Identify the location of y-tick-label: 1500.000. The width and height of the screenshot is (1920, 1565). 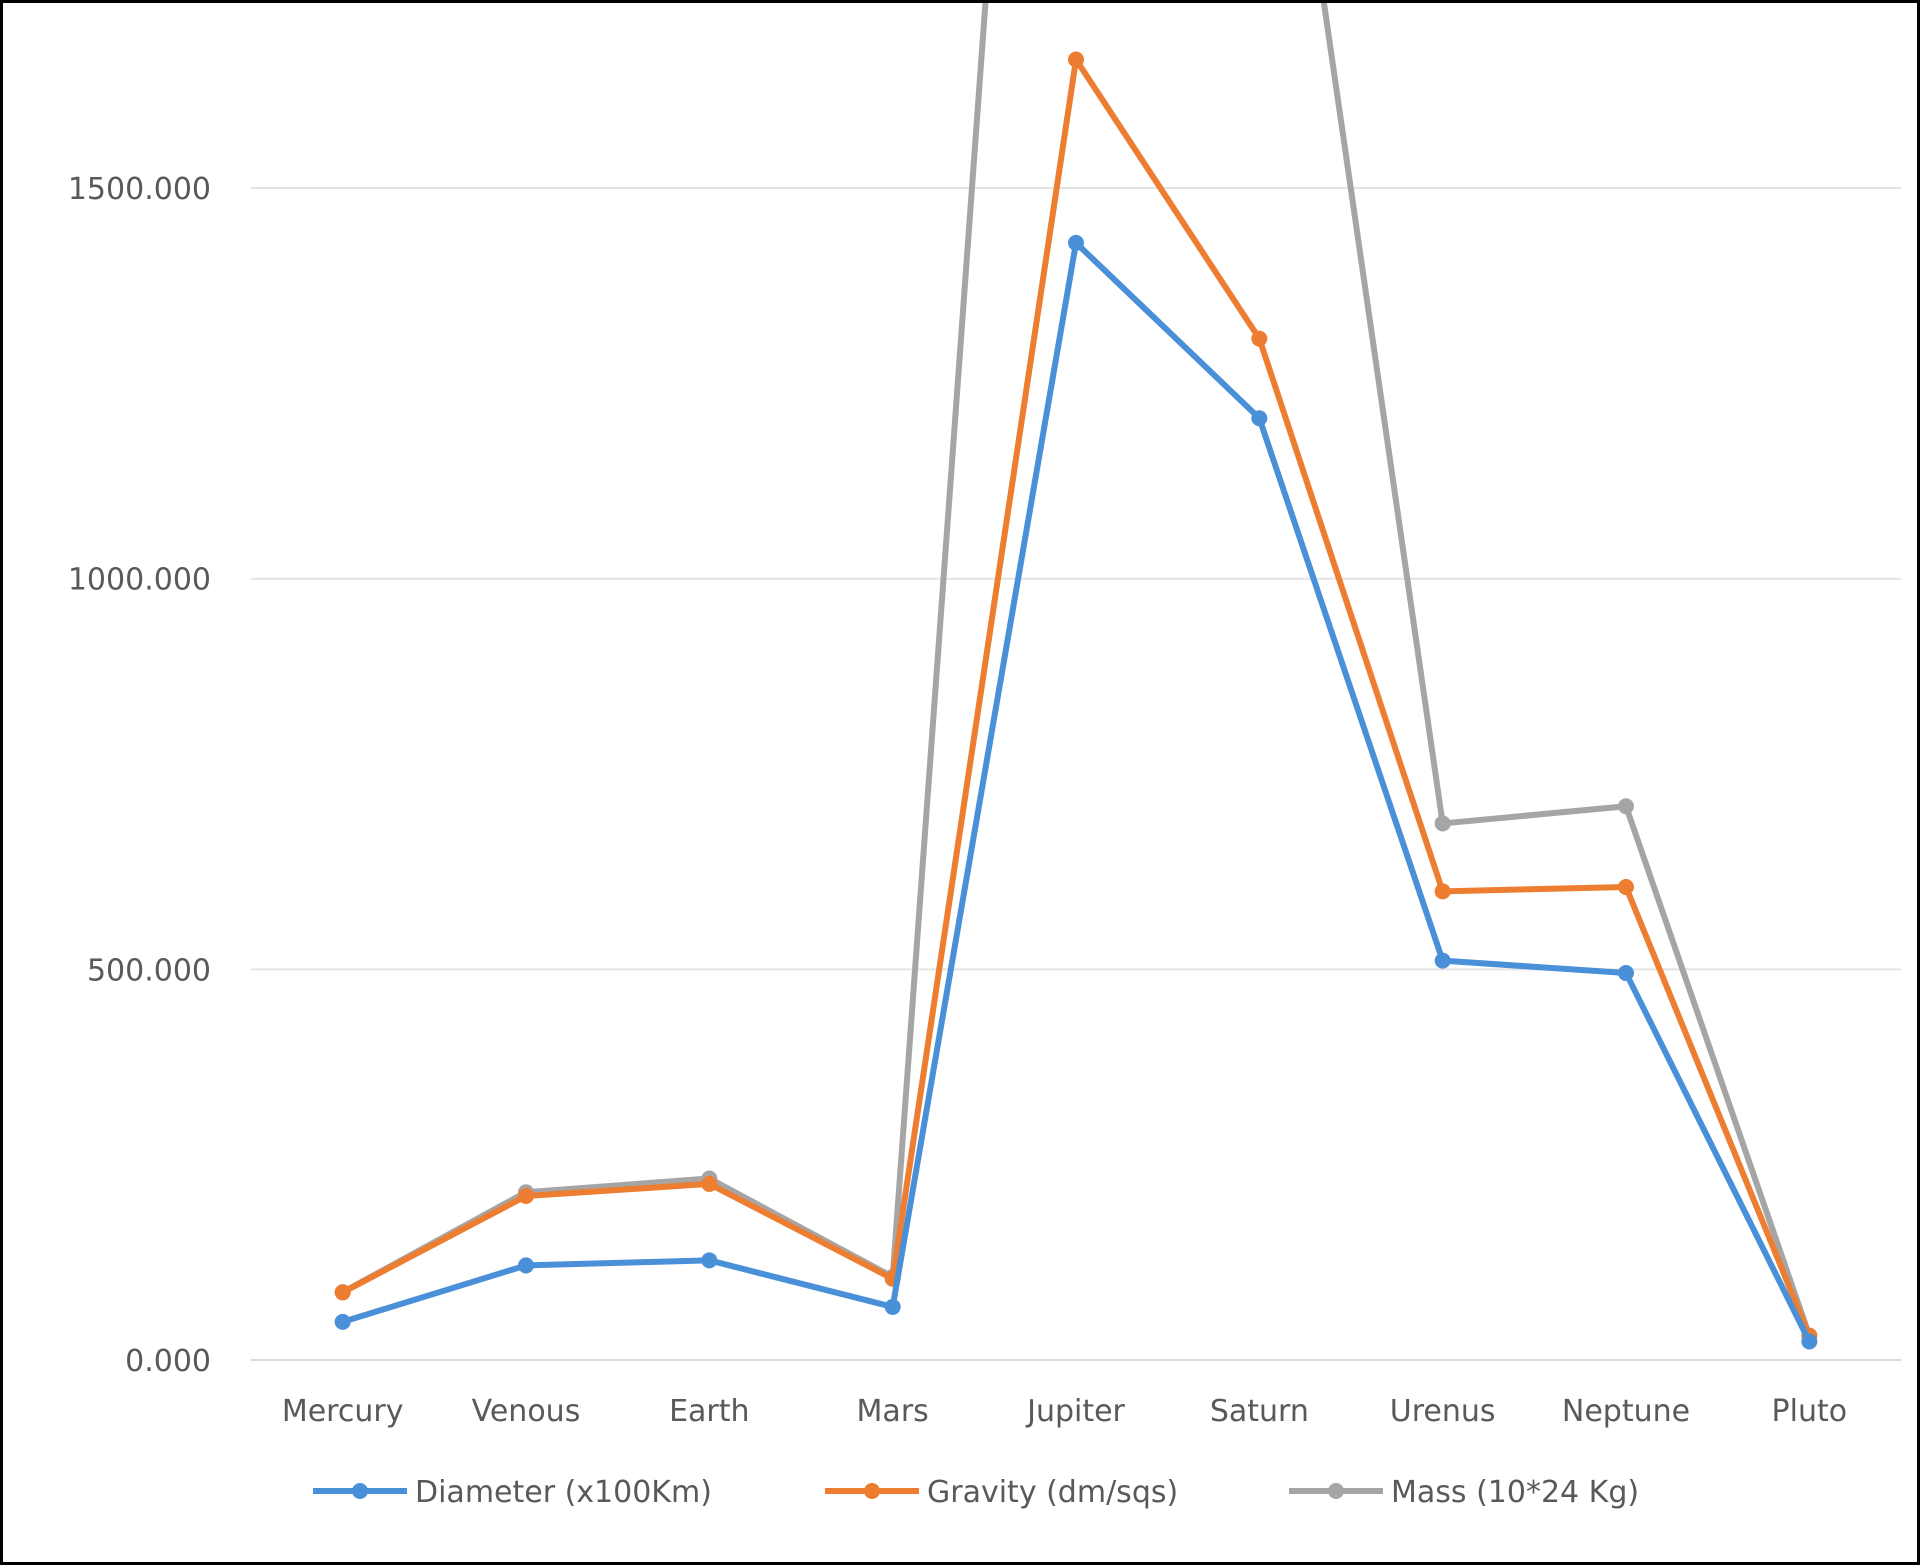
(139, 189).